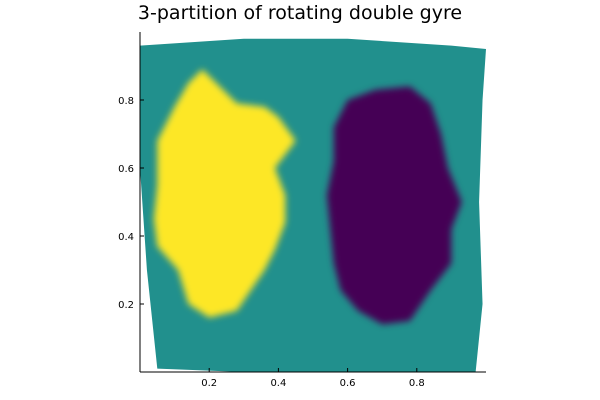 The width and height of the screenshot is (600, 400). I want to click on y-tick-label: 0.8, so click(126, 101).